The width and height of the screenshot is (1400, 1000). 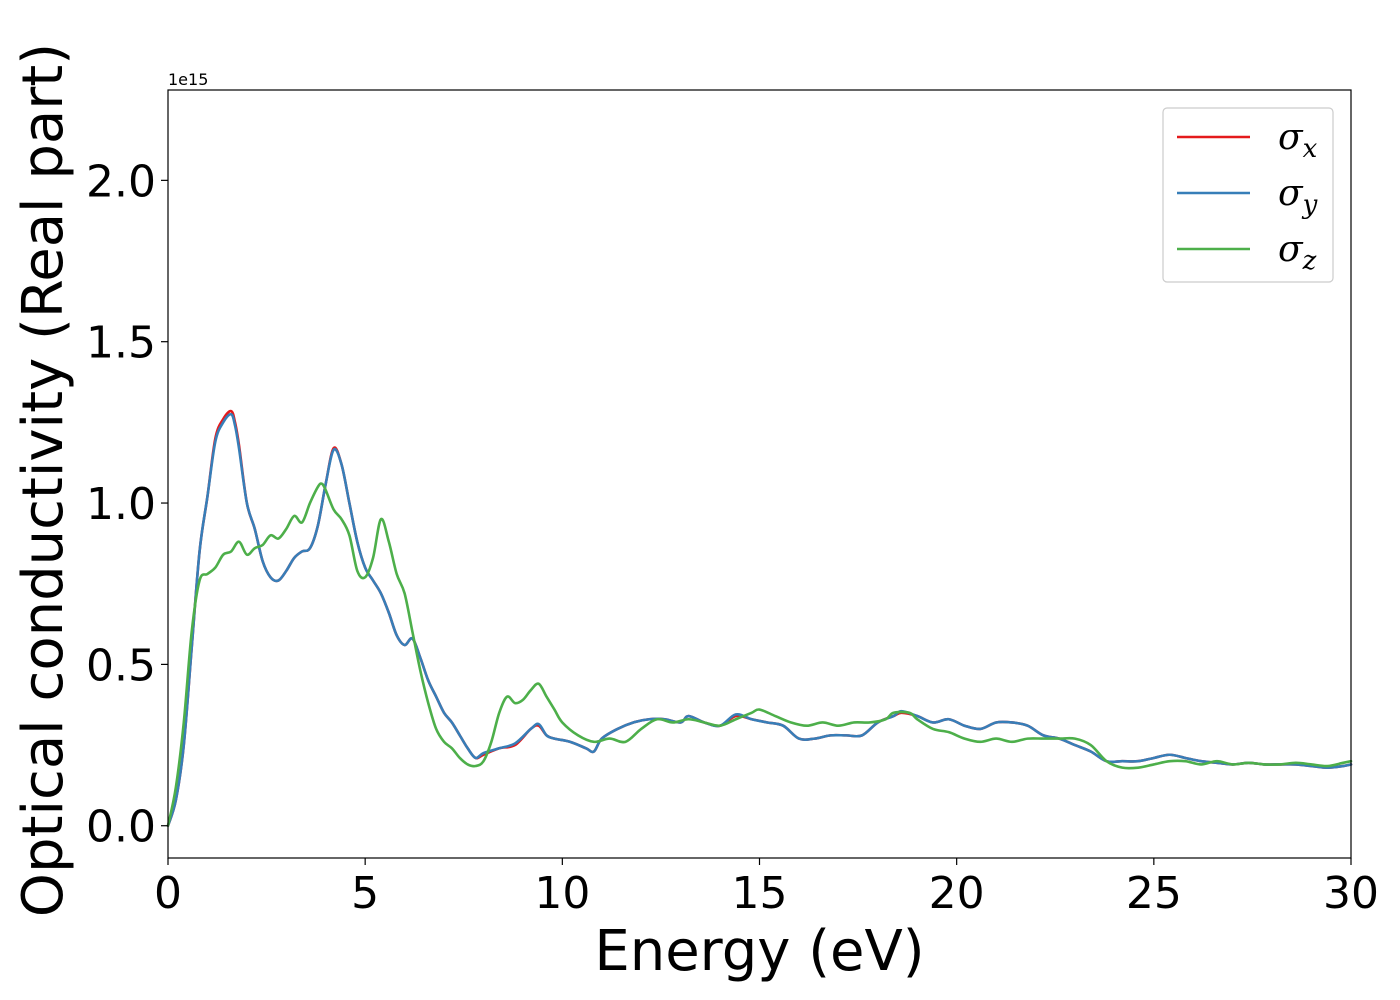 I want to click on y-tick-label: 0.5, so click(x=121, y=665).